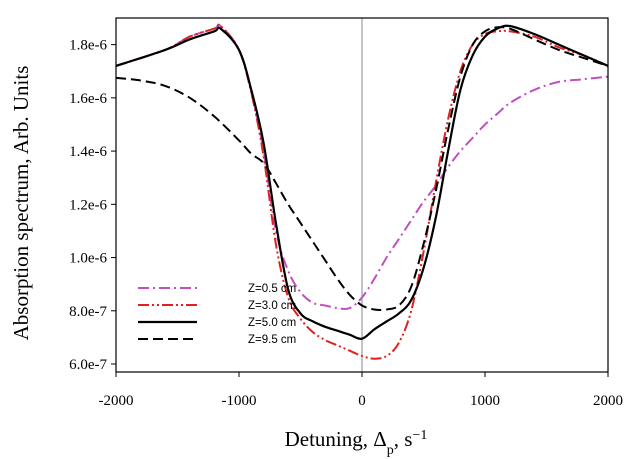 This screenshot has height=459, width=626. Describe the element at coordinates (336, 439) in the screenshot. I see `x-axis-title-main: Detuning, Δ` at that location.